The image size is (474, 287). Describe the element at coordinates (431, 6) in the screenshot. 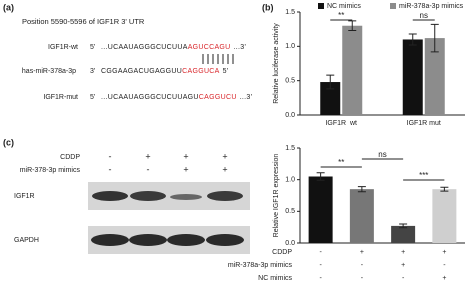

I see `legend-label: miR-378a-3p mimics` at that location.